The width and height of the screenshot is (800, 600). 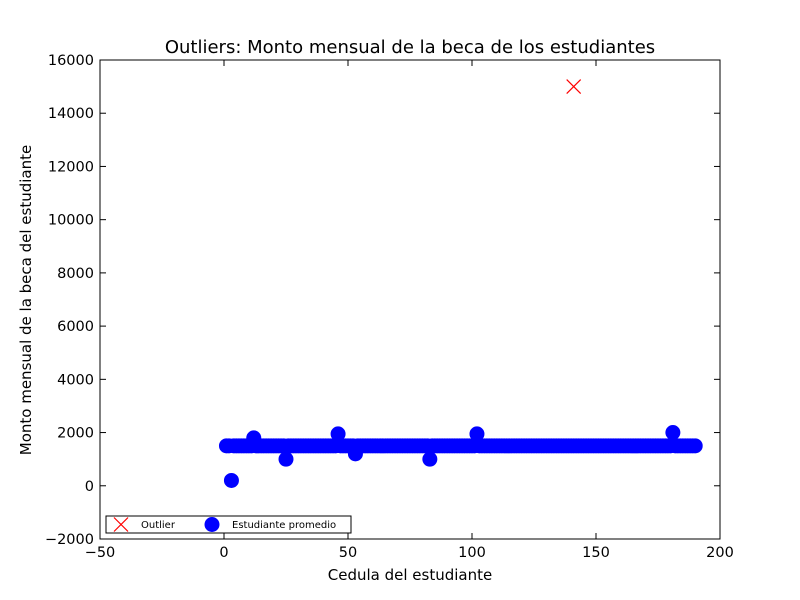 I want to click on legend-box, so click(x=228, y=524).